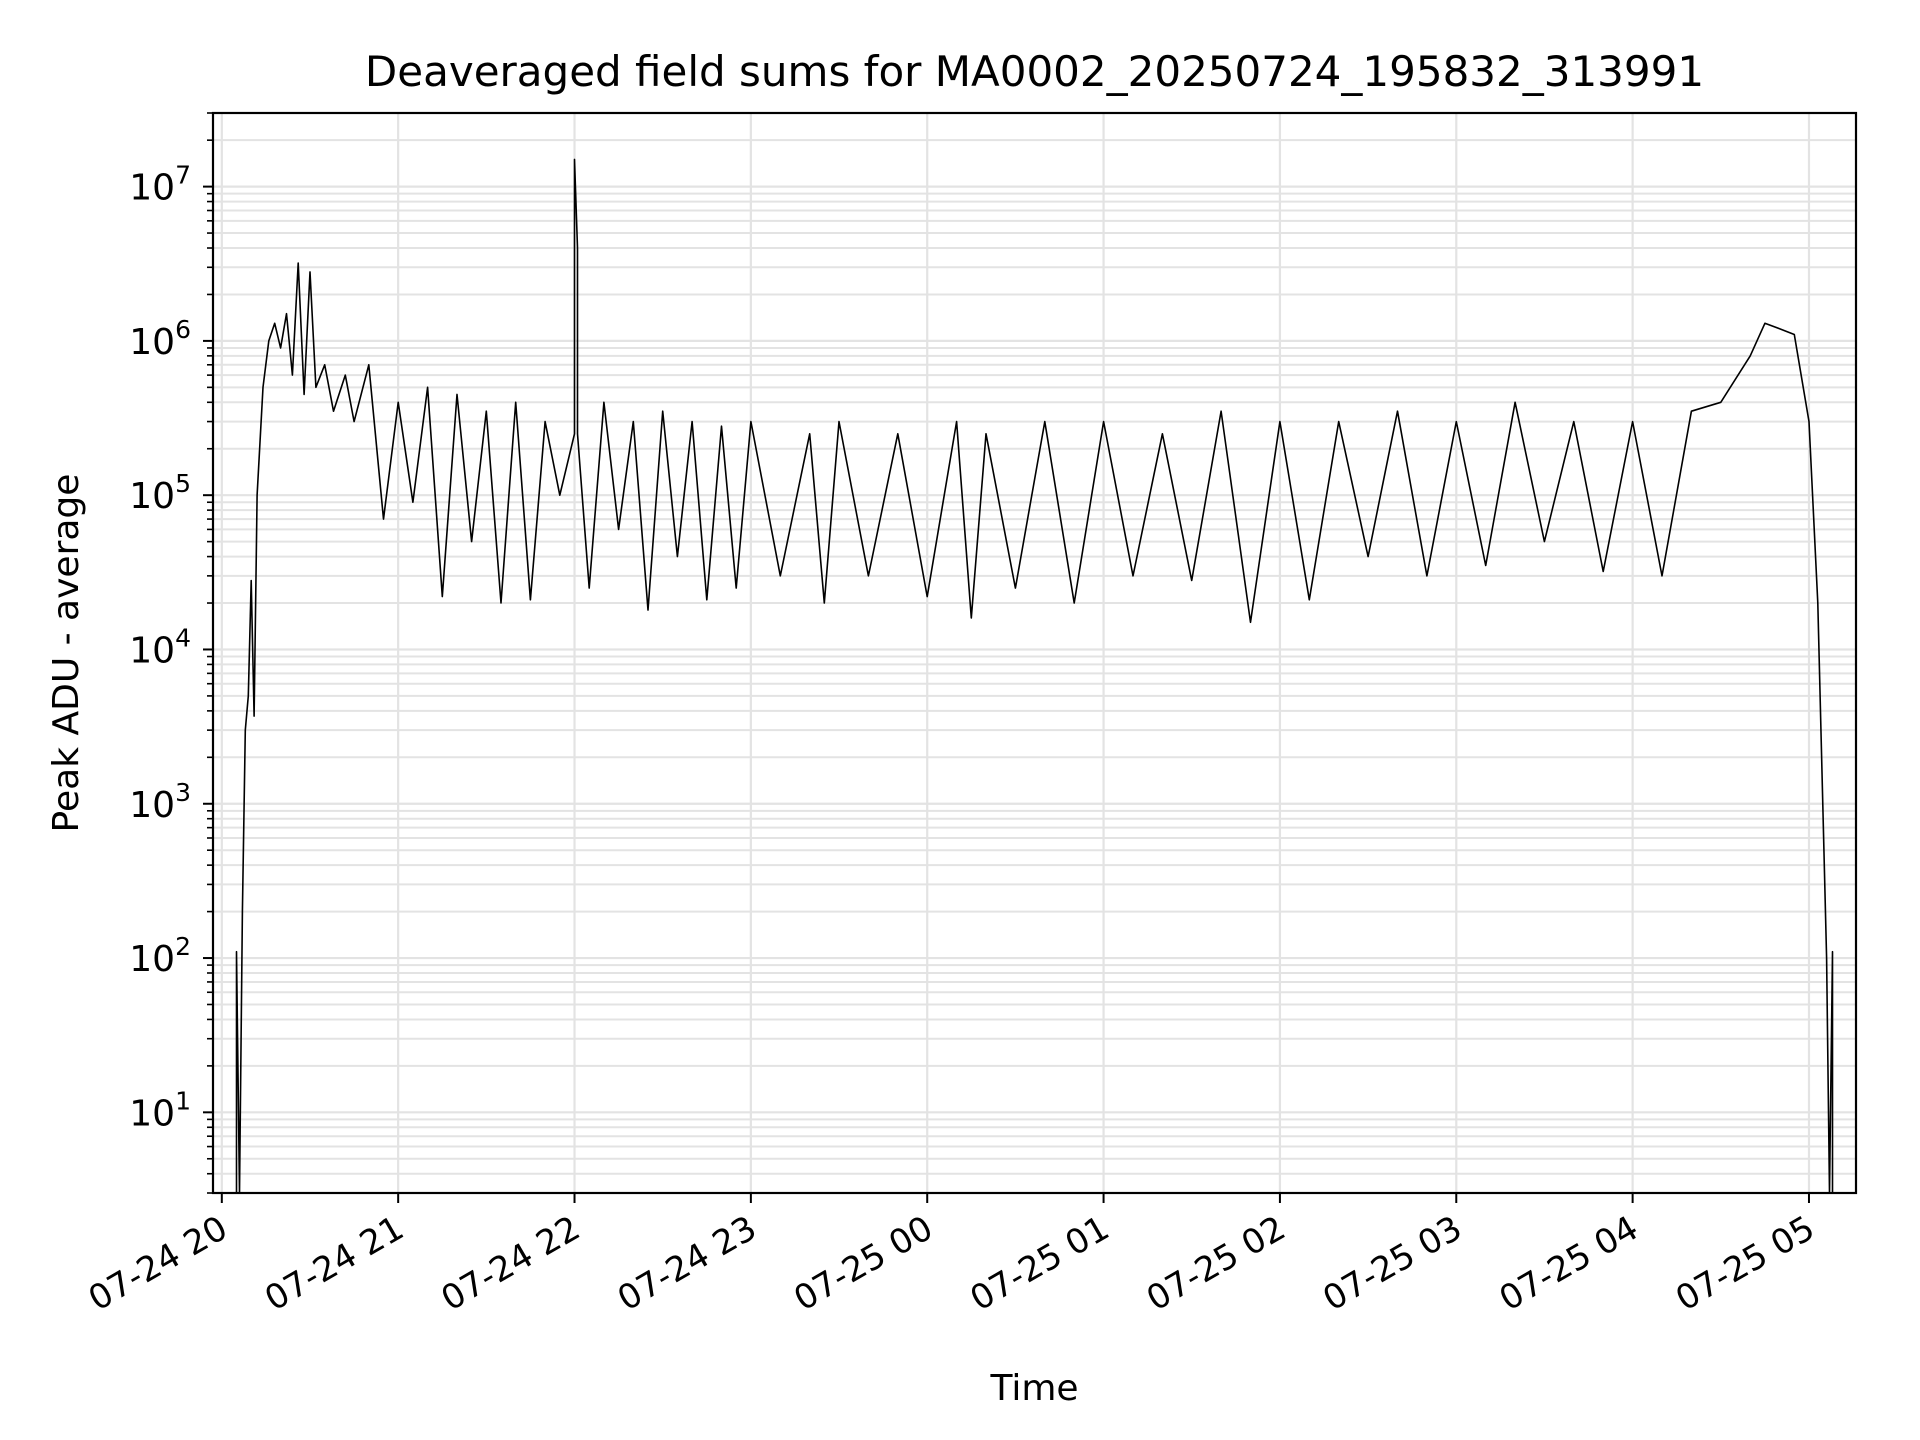  What do you see at coordinates (160, 802) in the screenshot?
I see `y-tick-label: 10³` at bounding box center [160, 802].